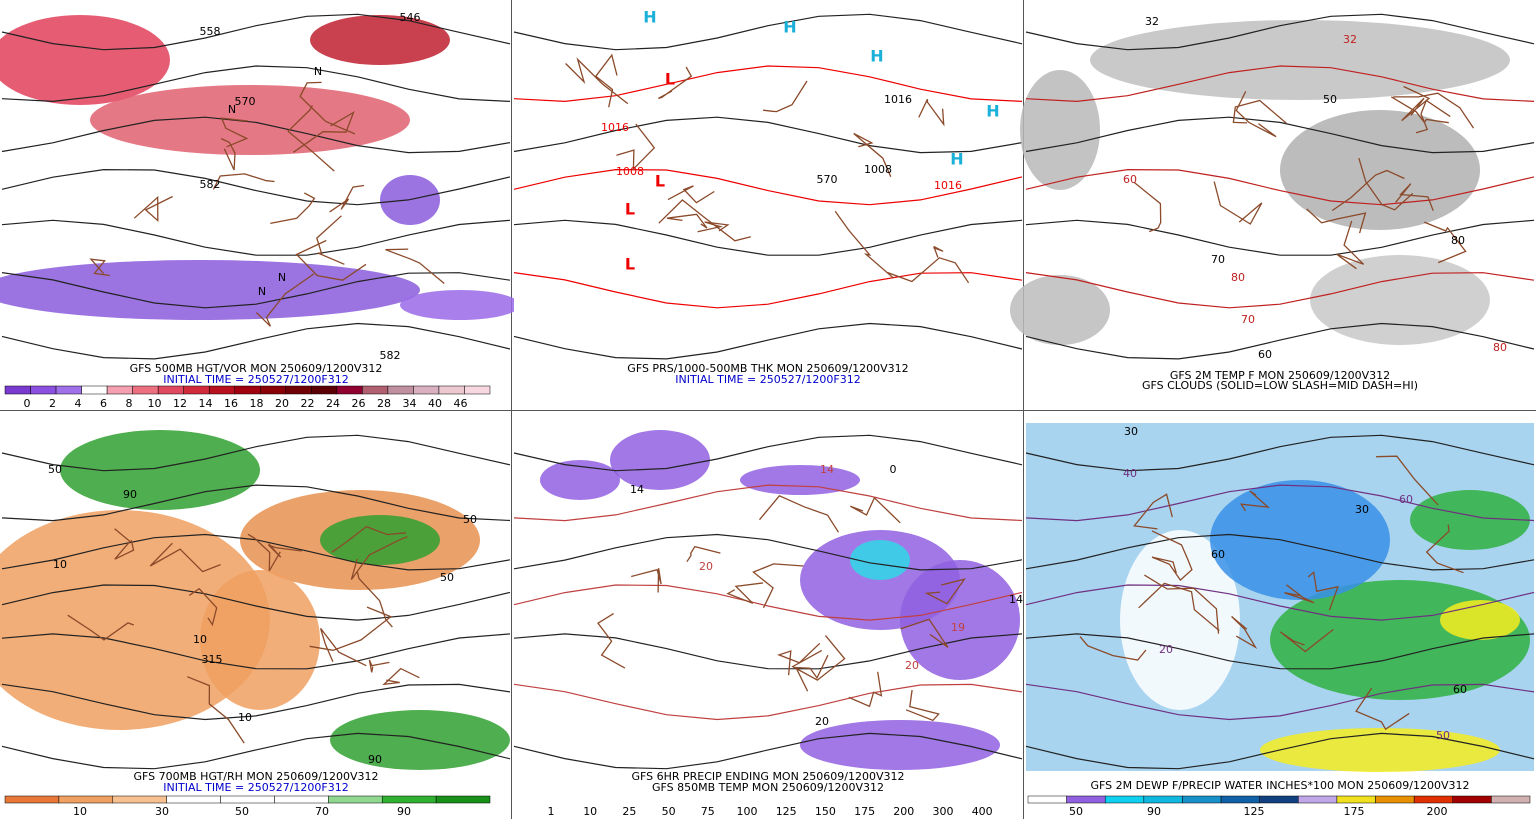  What do you see at coordinates (180, 403) in the screenshot?
I see `colorbar-label: 12` at bounding box center [180, 403].